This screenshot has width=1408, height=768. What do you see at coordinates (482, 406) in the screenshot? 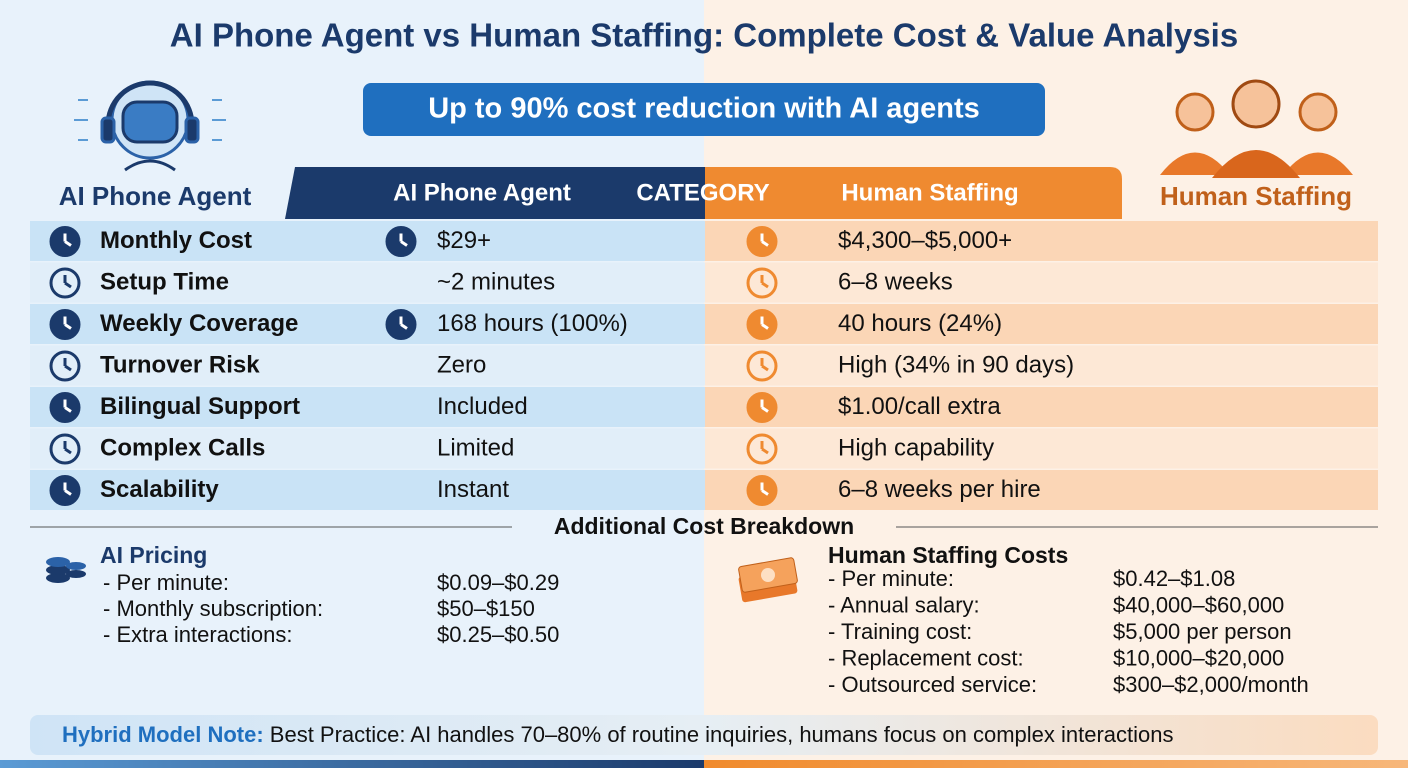
I see `row-ai-value: Included` at bounding box center [482, 406].